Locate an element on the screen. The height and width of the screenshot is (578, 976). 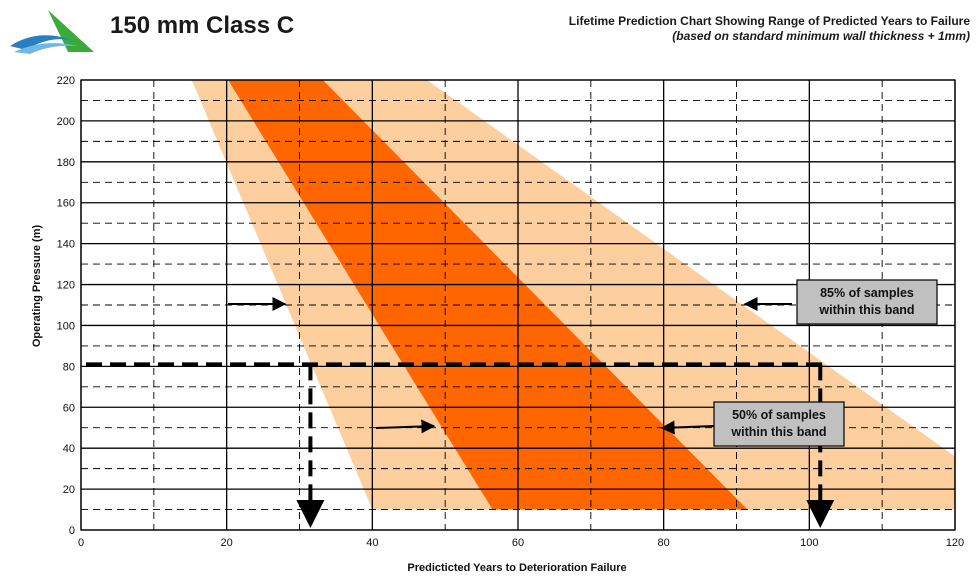
y-tick-label: 20 is located at coordinates (69, 490).